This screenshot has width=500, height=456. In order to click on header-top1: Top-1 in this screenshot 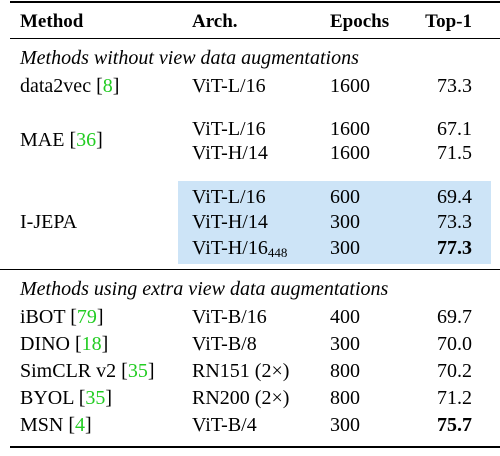, I will do `click(448, 21)`.